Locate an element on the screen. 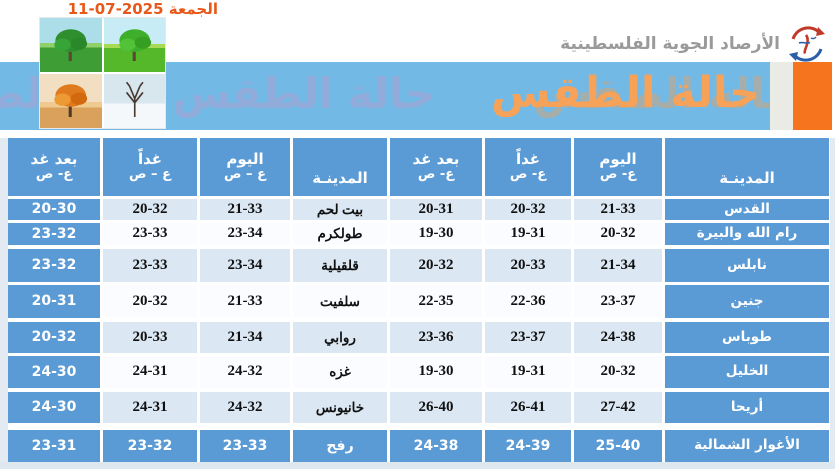 This screenshot has width=835, height=469. city-name: طوباس is located at coordinates (747, 337).